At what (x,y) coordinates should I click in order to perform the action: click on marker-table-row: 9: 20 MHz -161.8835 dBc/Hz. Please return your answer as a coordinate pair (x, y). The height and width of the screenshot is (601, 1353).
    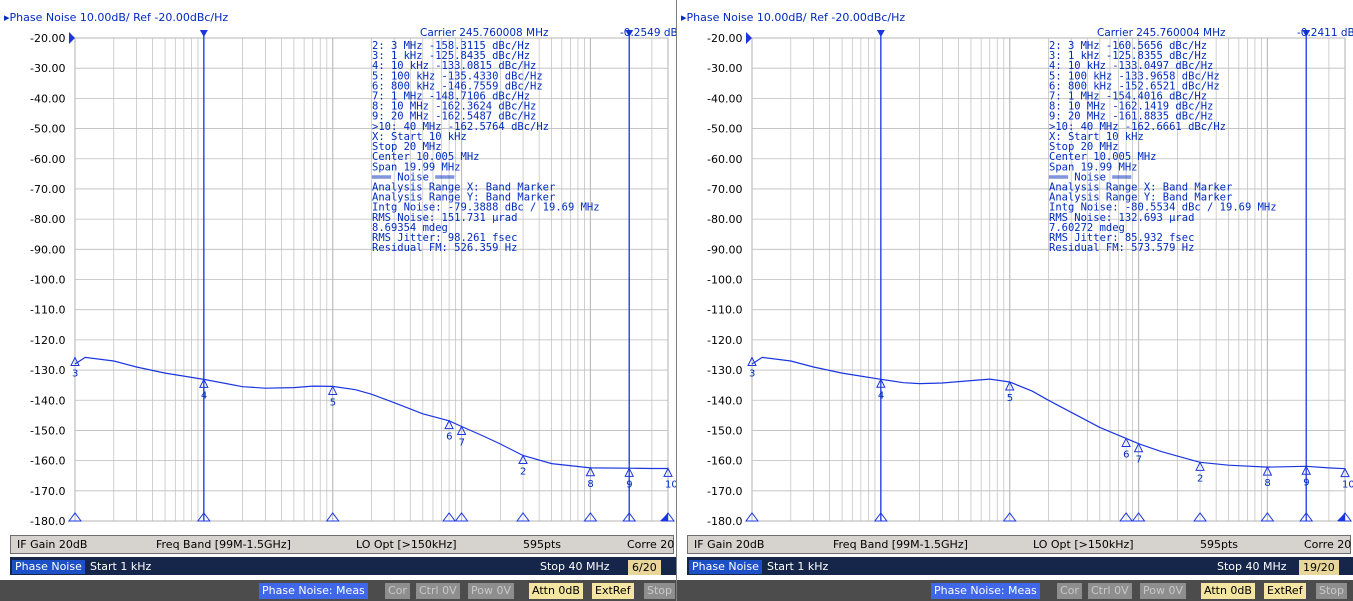
    Looking at the image, I should click on (1131, 117).